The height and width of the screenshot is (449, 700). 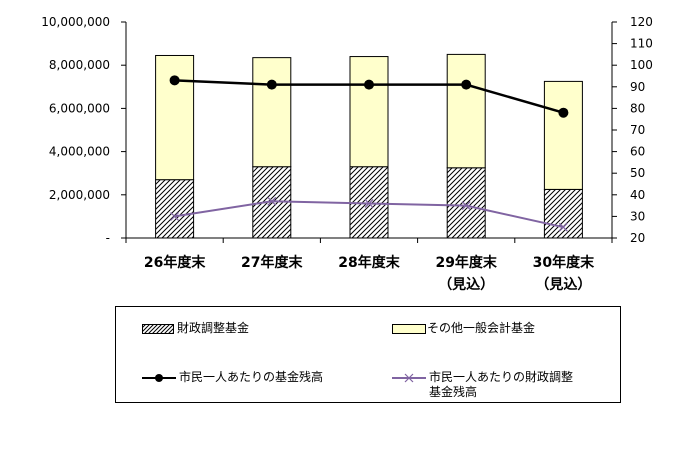 I want to click on y-left-tick-label: 10,000,000, so click(x=75, y=22).